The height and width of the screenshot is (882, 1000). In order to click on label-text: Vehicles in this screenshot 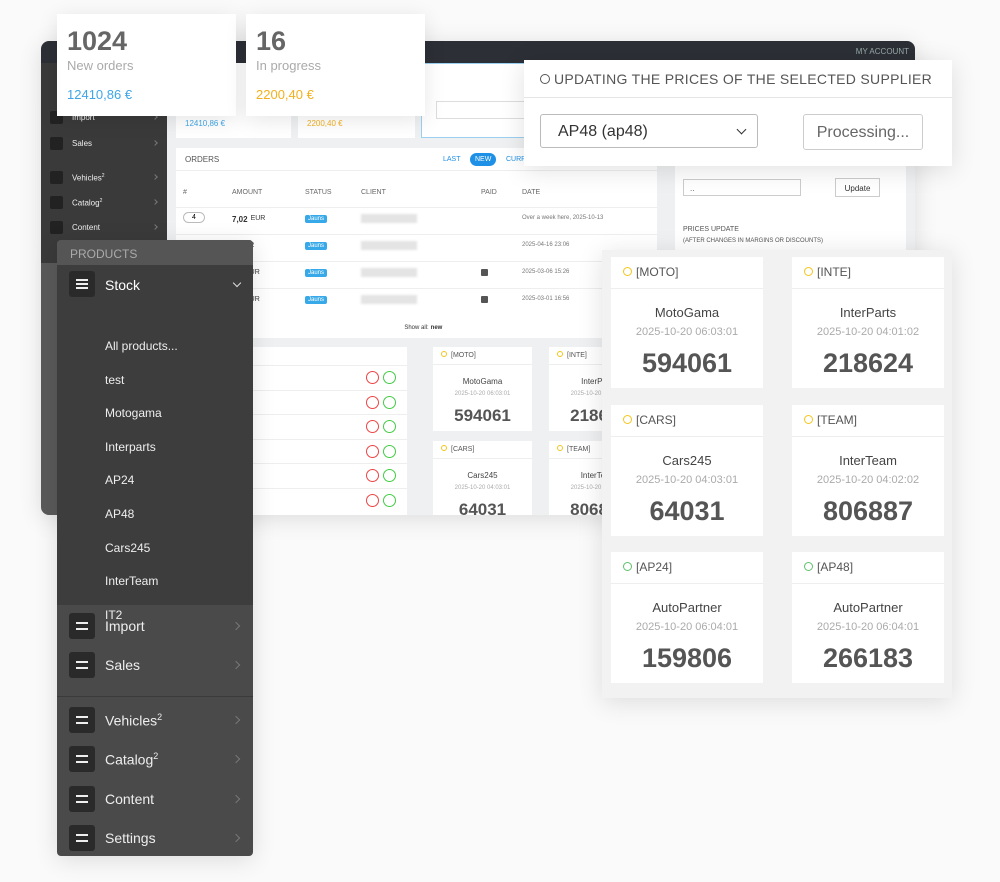, I will do `click(131, 720)`.